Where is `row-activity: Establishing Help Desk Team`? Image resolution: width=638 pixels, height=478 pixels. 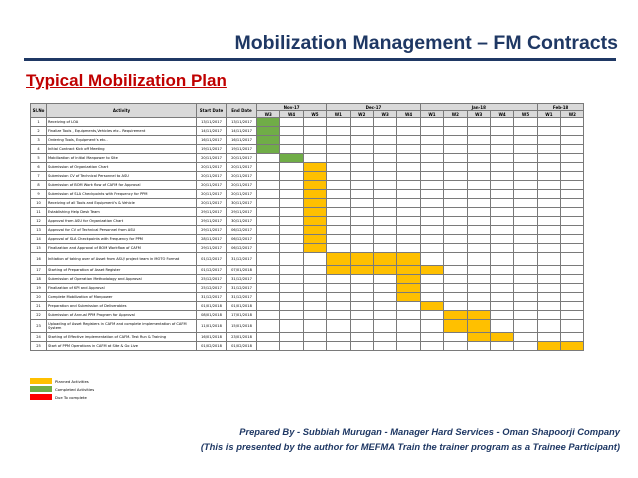 row-activity: Establishing Help Desk Team is located at coordinates (121, 212).